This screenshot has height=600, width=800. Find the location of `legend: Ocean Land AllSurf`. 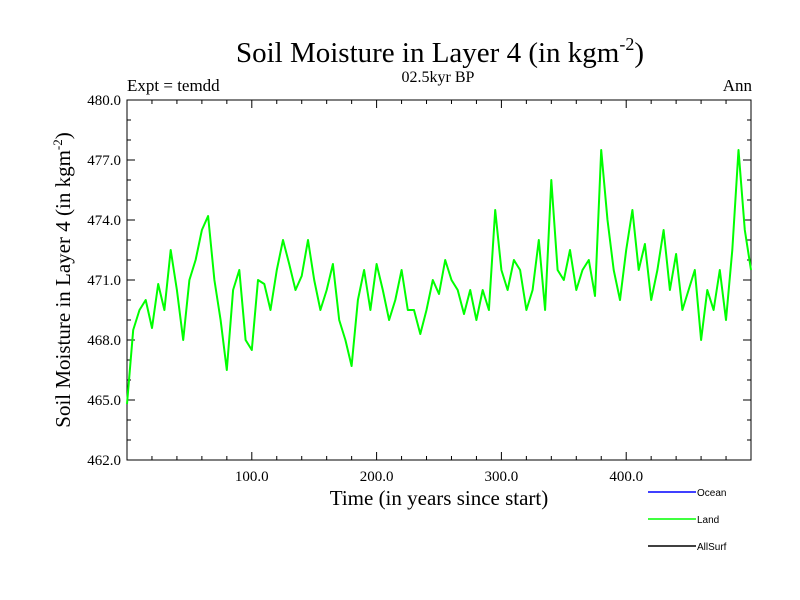

legend: Ocean Land AllSurf is located at coordinates (687, 520).